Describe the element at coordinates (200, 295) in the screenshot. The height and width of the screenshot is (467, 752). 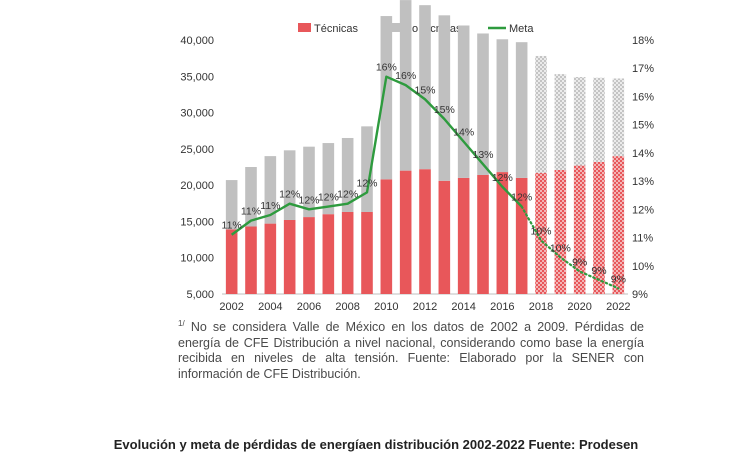
I see `y-left-tick-label: 5,000` at that location.